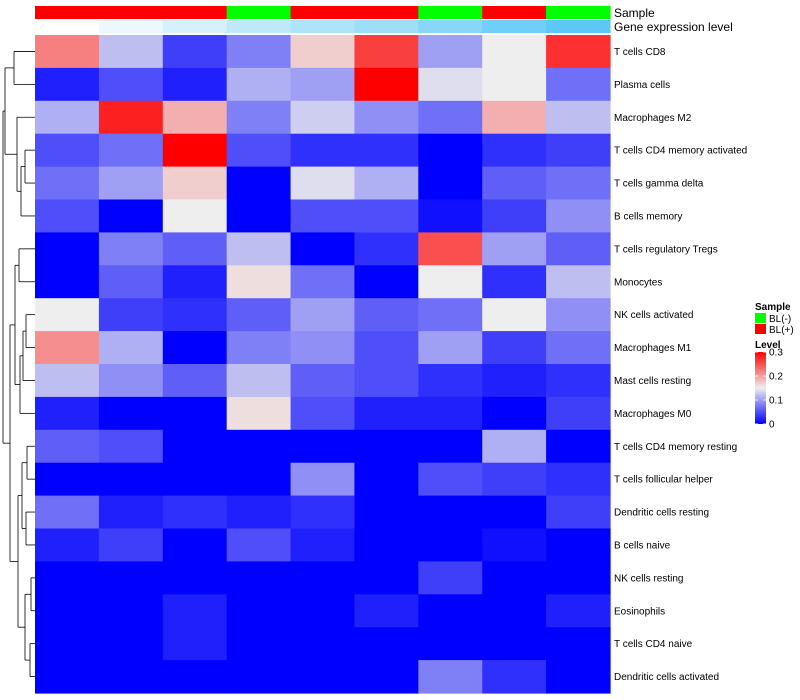 This screenshot has height=700, width=800. What do you see at coordinates (652, 381) in the screenshot?
I see `row-label: Mast cells resting` at bounding box center [652, 381].